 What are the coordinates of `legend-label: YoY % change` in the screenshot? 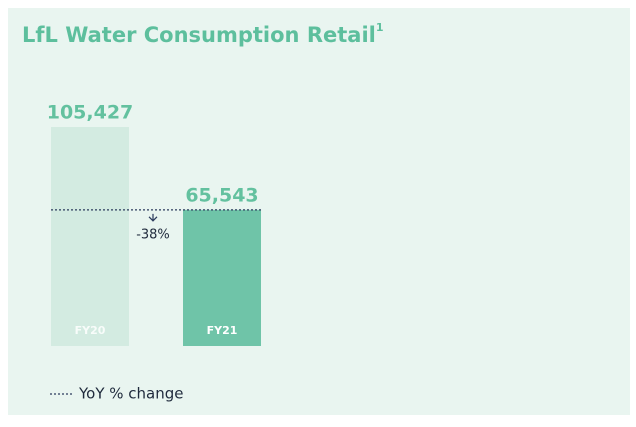 It's located at (131, 394).